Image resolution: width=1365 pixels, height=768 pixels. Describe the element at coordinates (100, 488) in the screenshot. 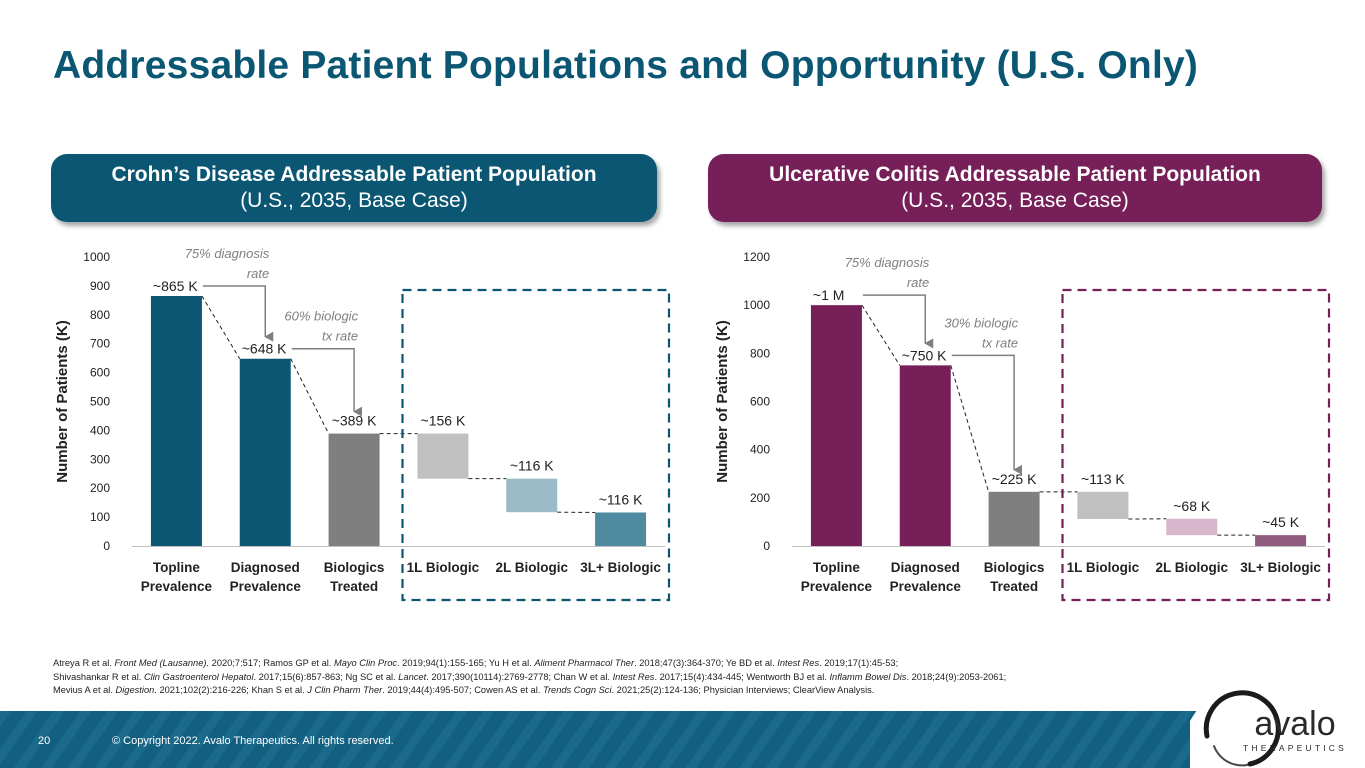

I see `crohns-y-tick-label: 200` at that location.